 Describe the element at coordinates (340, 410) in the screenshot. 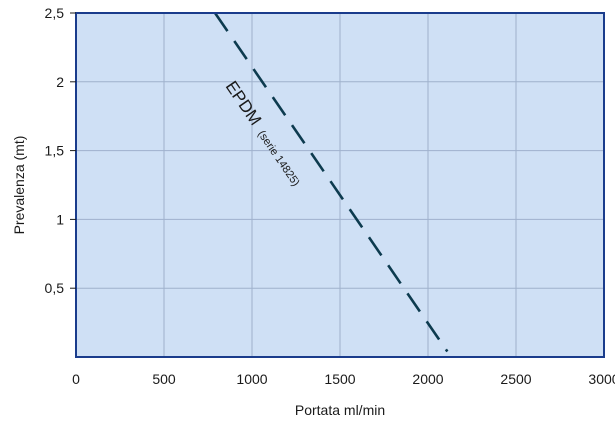

I see `x-axis-label: Portata ml/min` at that location.